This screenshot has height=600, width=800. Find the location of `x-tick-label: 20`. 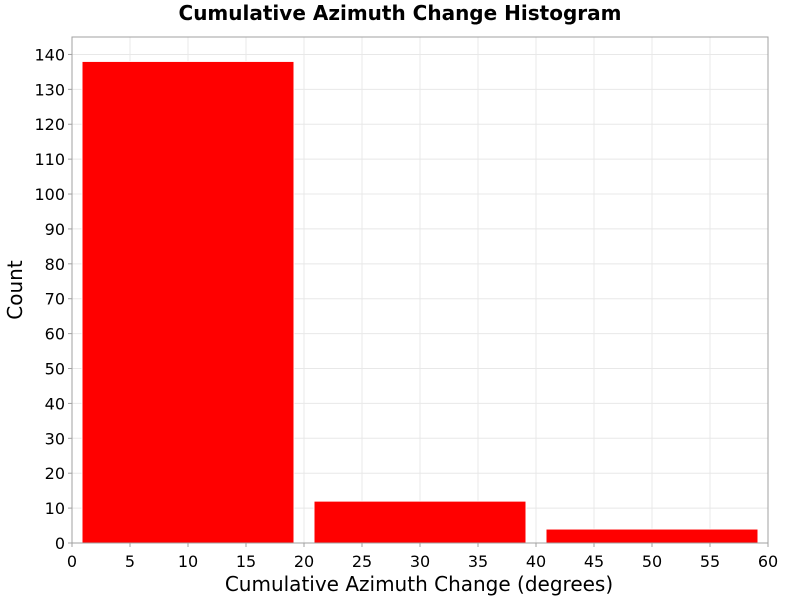

x-tick-label: 20 is located at coordinates (304, 561).